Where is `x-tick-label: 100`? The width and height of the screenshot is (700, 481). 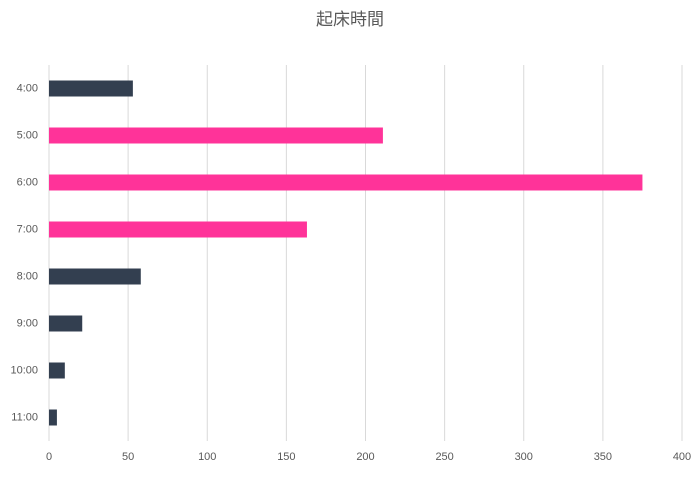 x-tick-label: 100 is located at coordinates (207, 457).